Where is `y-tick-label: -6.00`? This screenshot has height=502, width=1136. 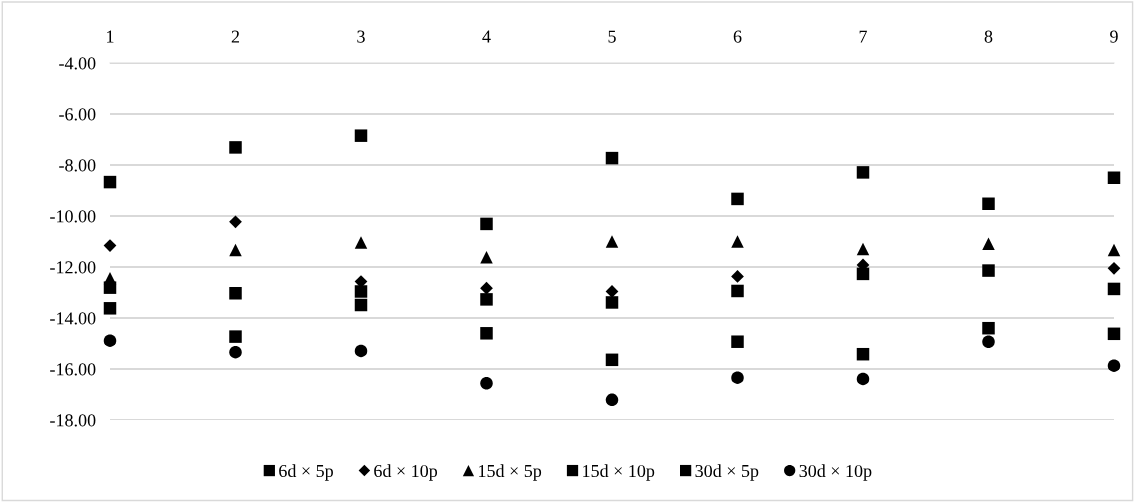 y-tick-label: -6.00 is located at coordinates (77, 114).